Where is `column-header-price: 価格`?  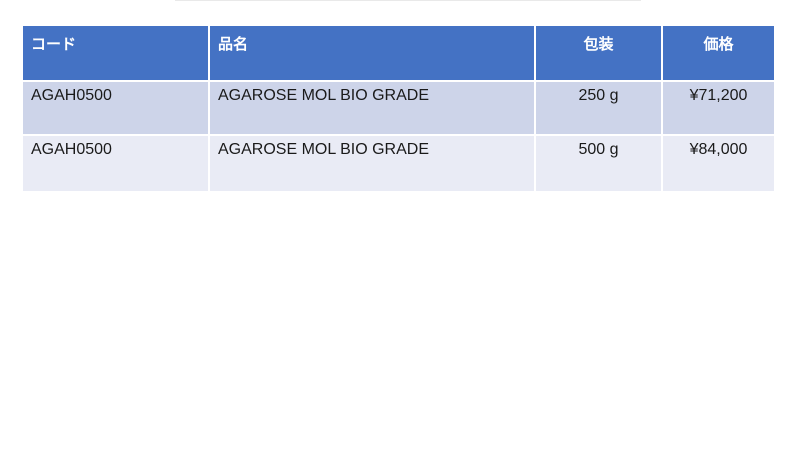
column-header-price: 価格 is located at coordinates (718, 53).